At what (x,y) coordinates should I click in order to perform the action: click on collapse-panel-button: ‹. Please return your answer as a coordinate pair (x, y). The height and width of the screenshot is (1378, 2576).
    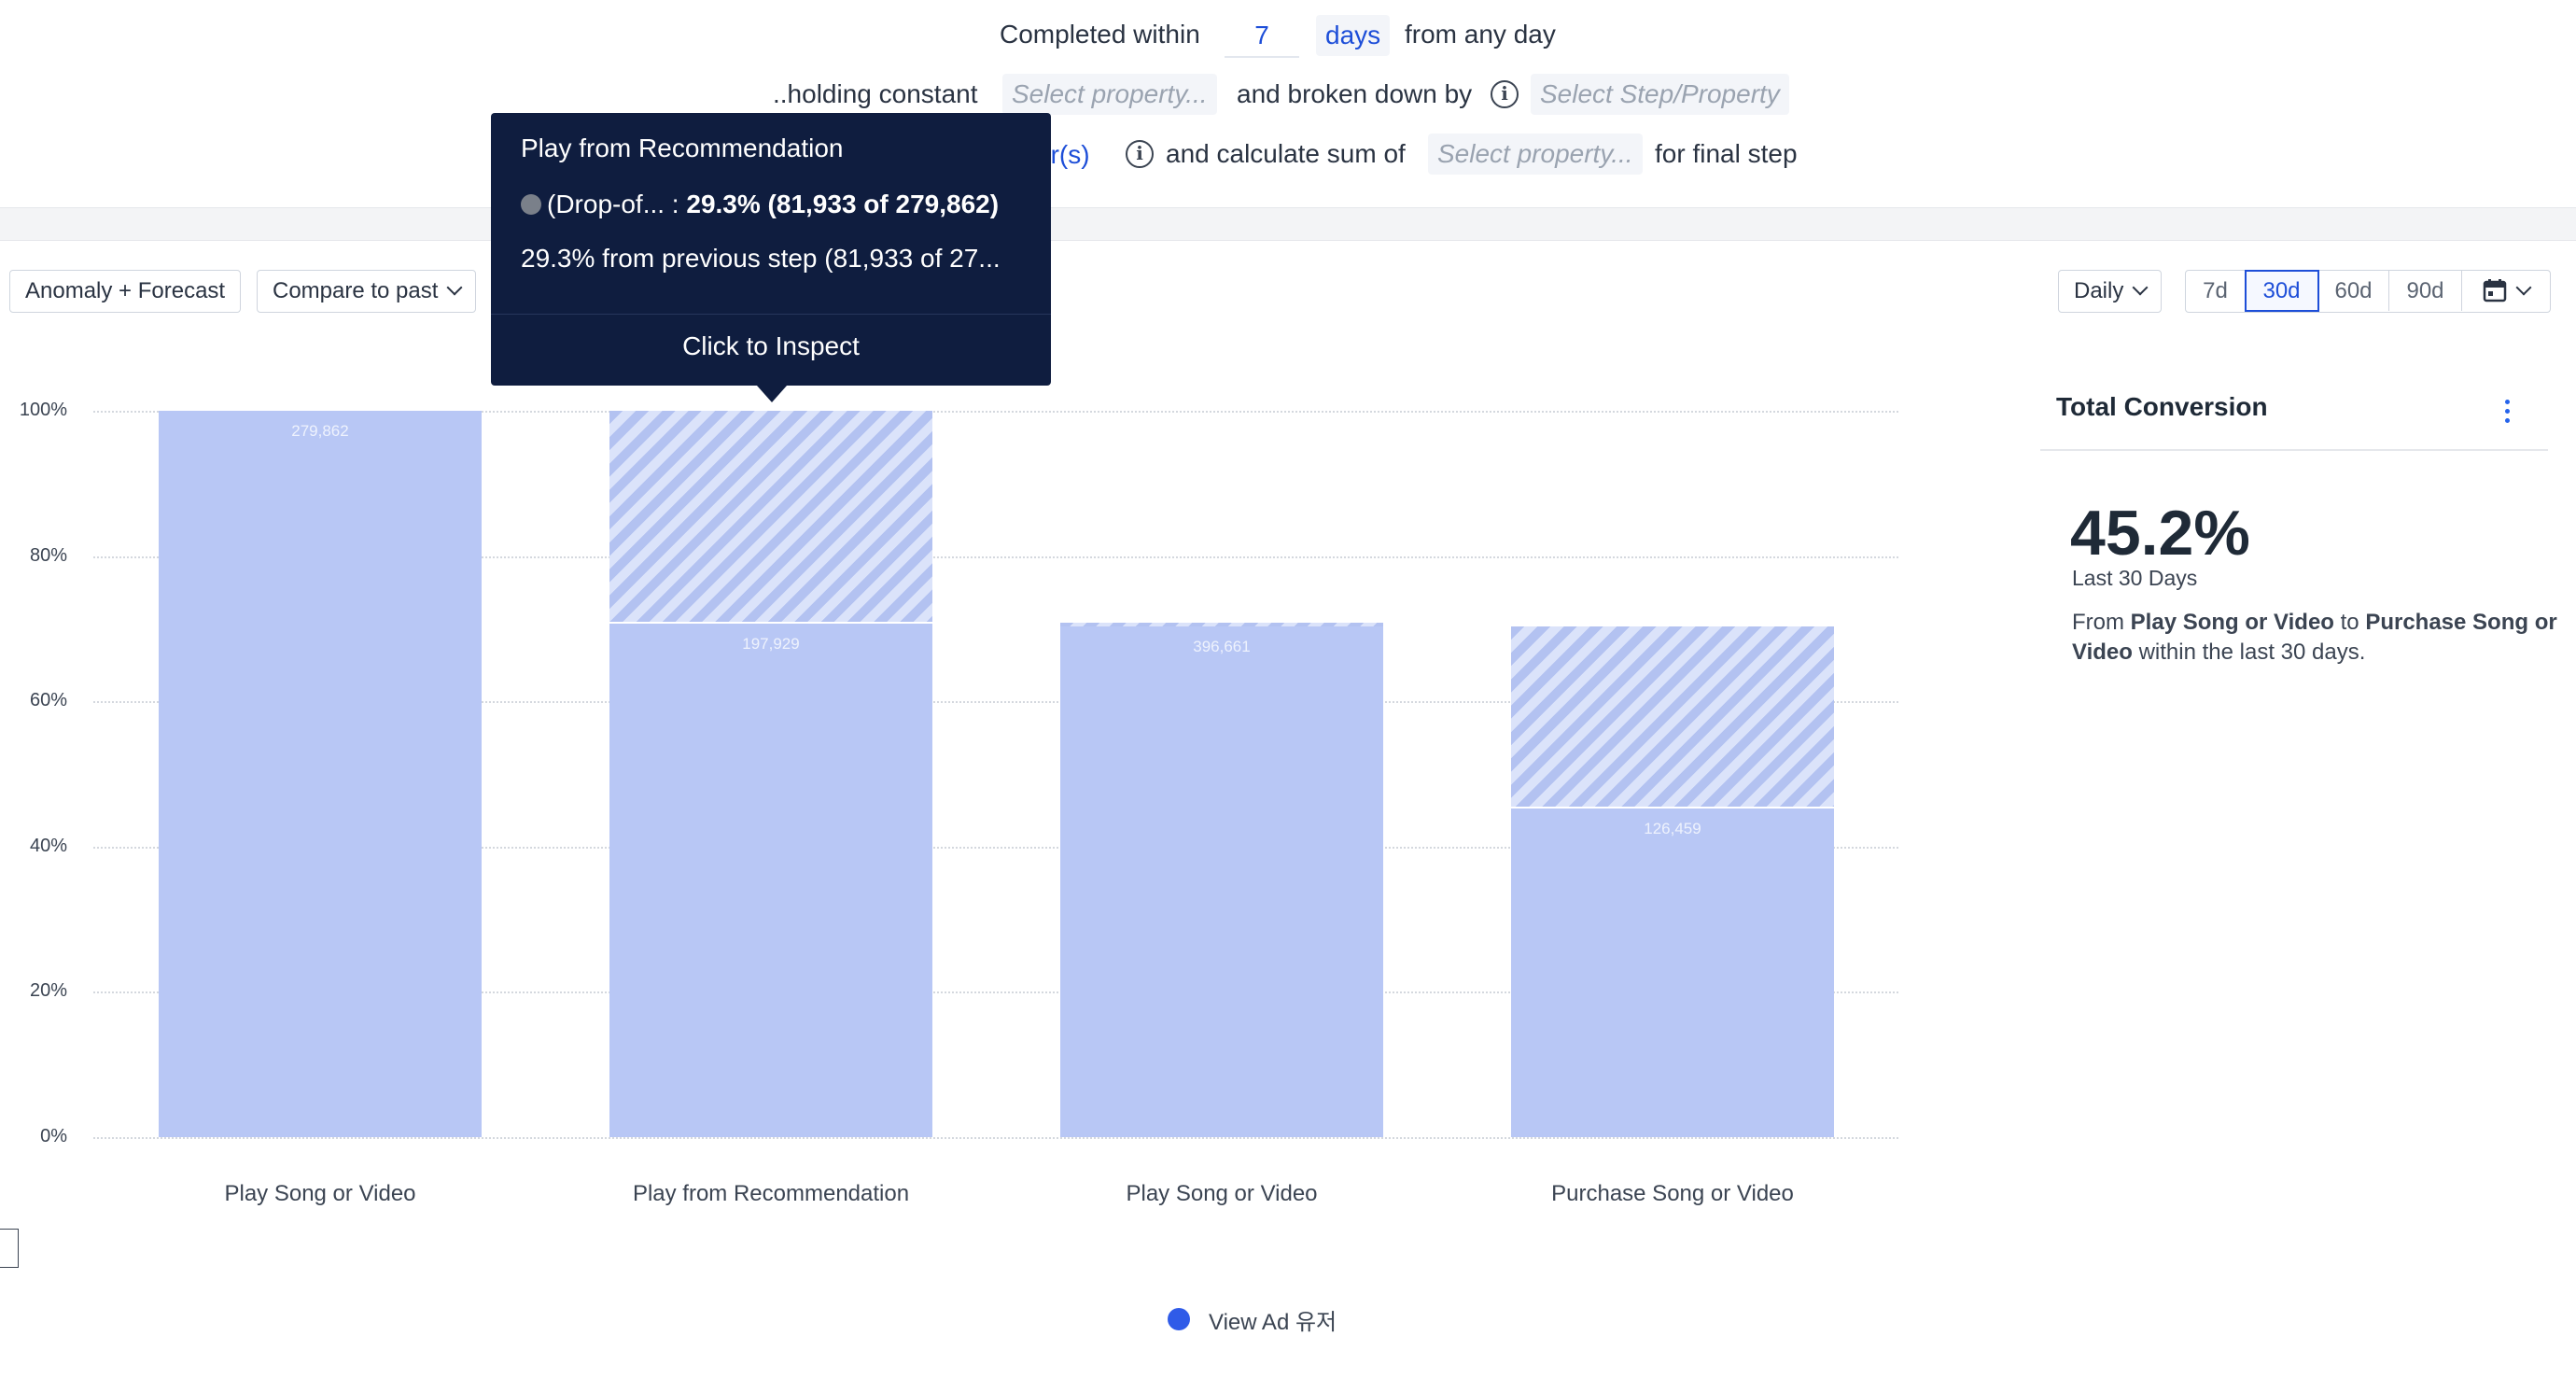
    Looking at the image, I should click on (9, 1249).